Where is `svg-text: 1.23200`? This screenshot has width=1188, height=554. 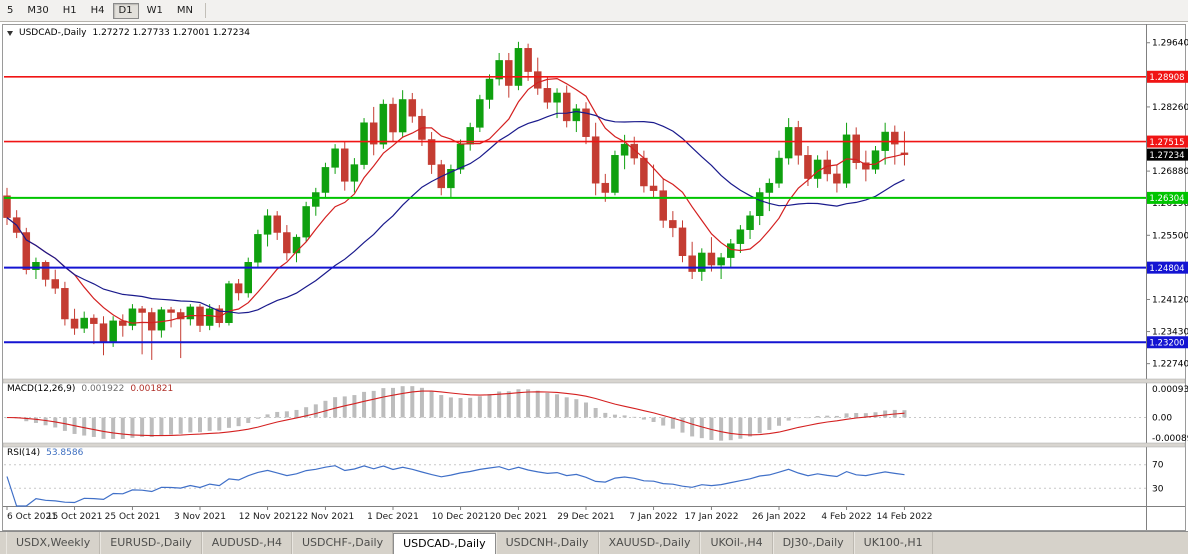 svg-text: 1.23200 is located at coordinates (1166, 343).